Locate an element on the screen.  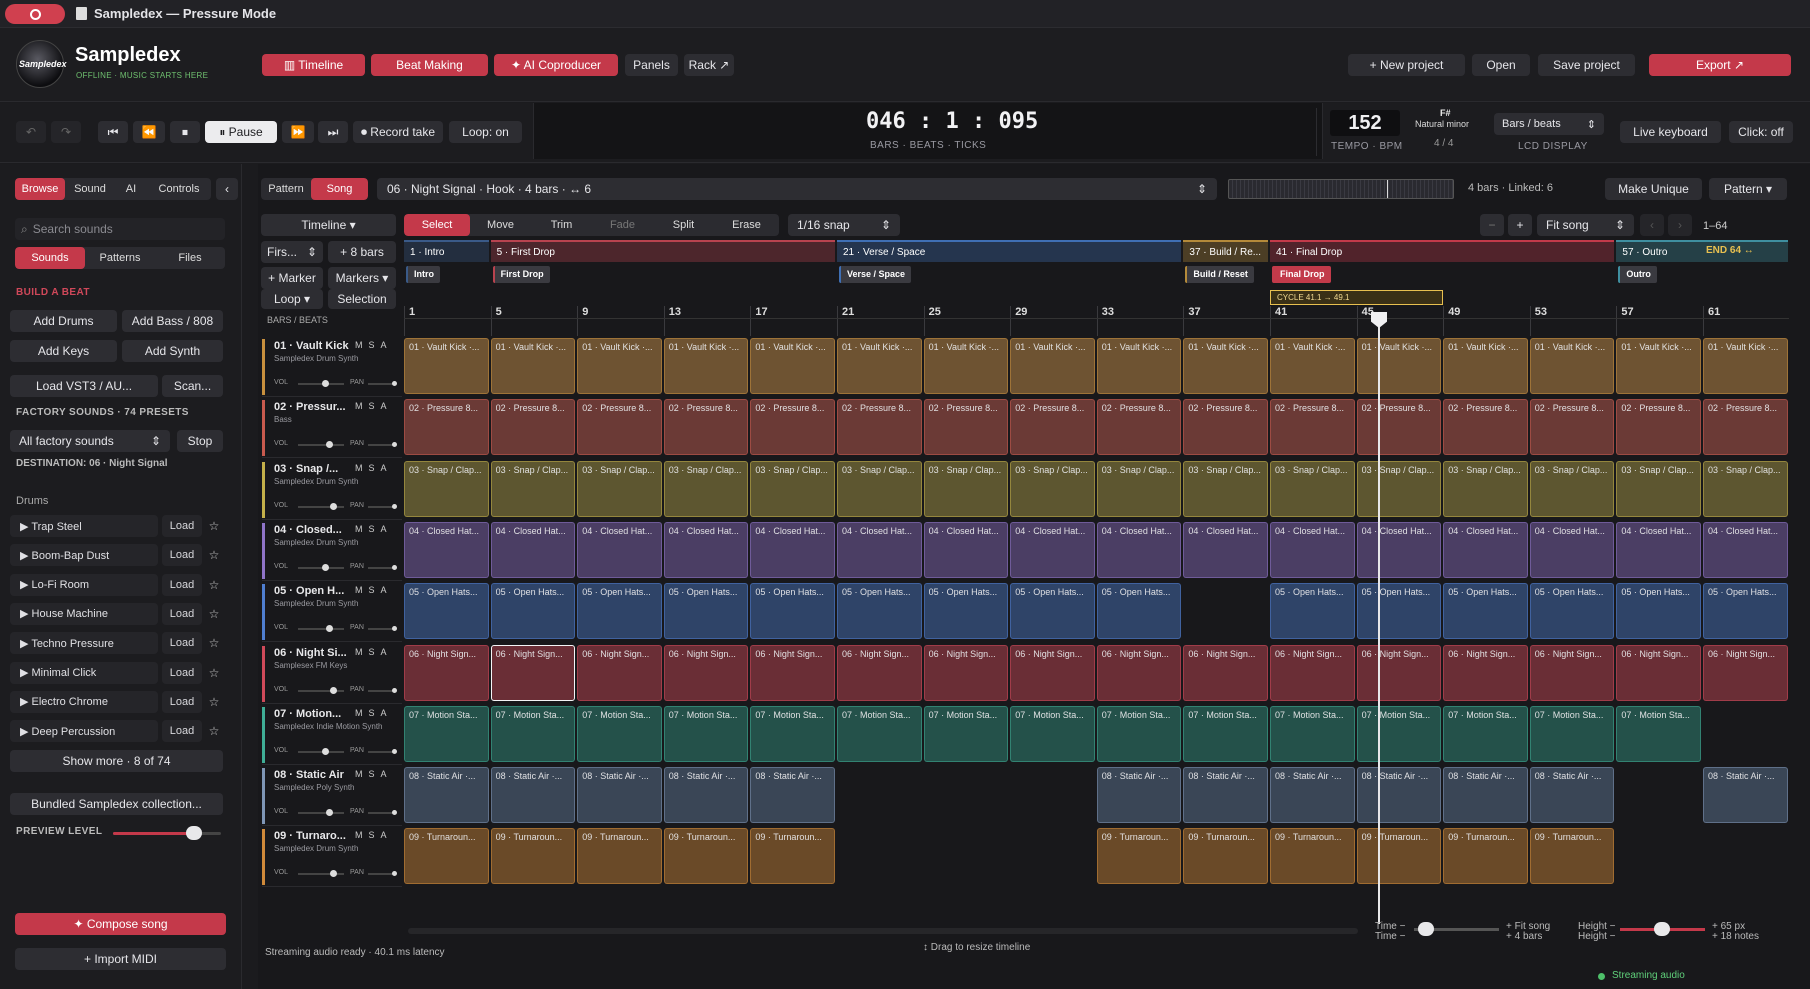
subtab-files: Files is located at coordinates (190, 258).